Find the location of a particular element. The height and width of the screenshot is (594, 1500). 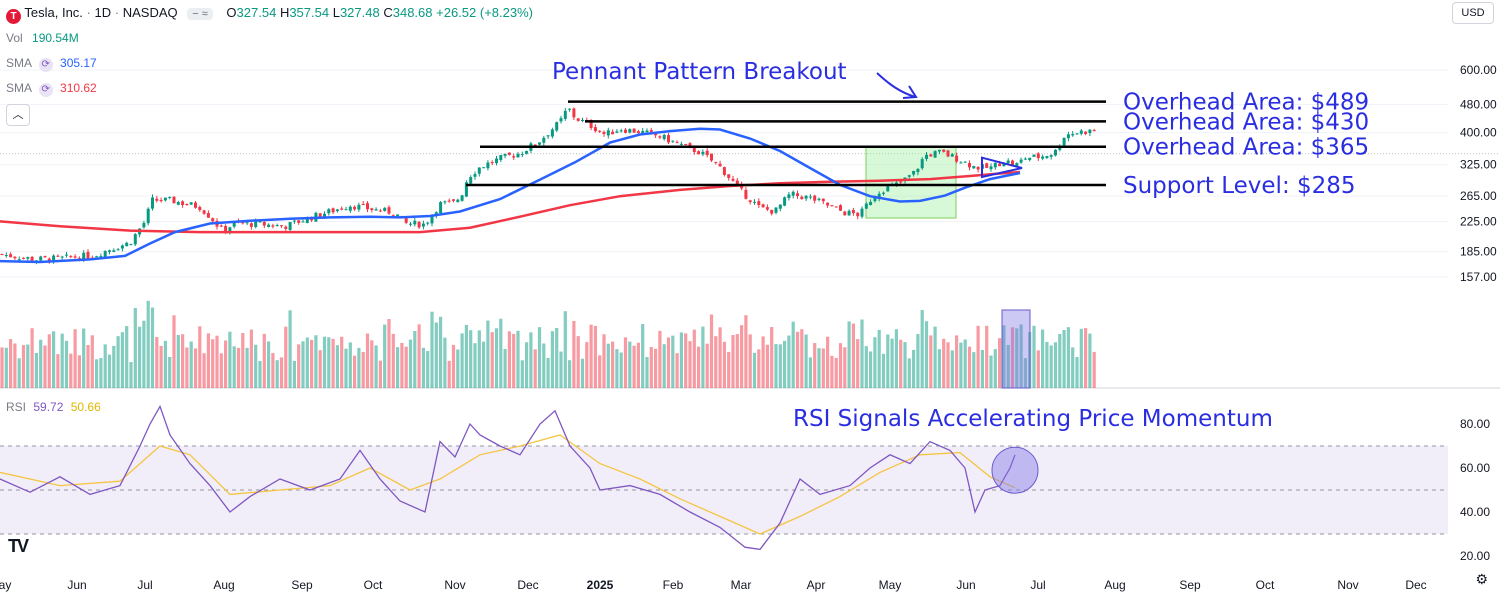

gear-icon: ⚙ is located at coordinates (1481, 579).